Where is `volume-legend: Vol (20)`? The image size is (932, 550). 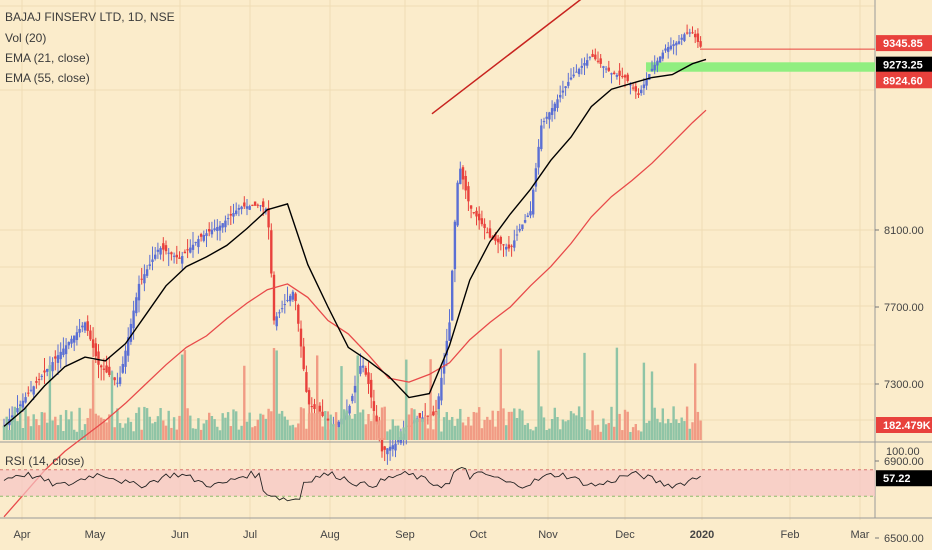
volume-legend: Vol (20) is located at coordinates (26, 38).